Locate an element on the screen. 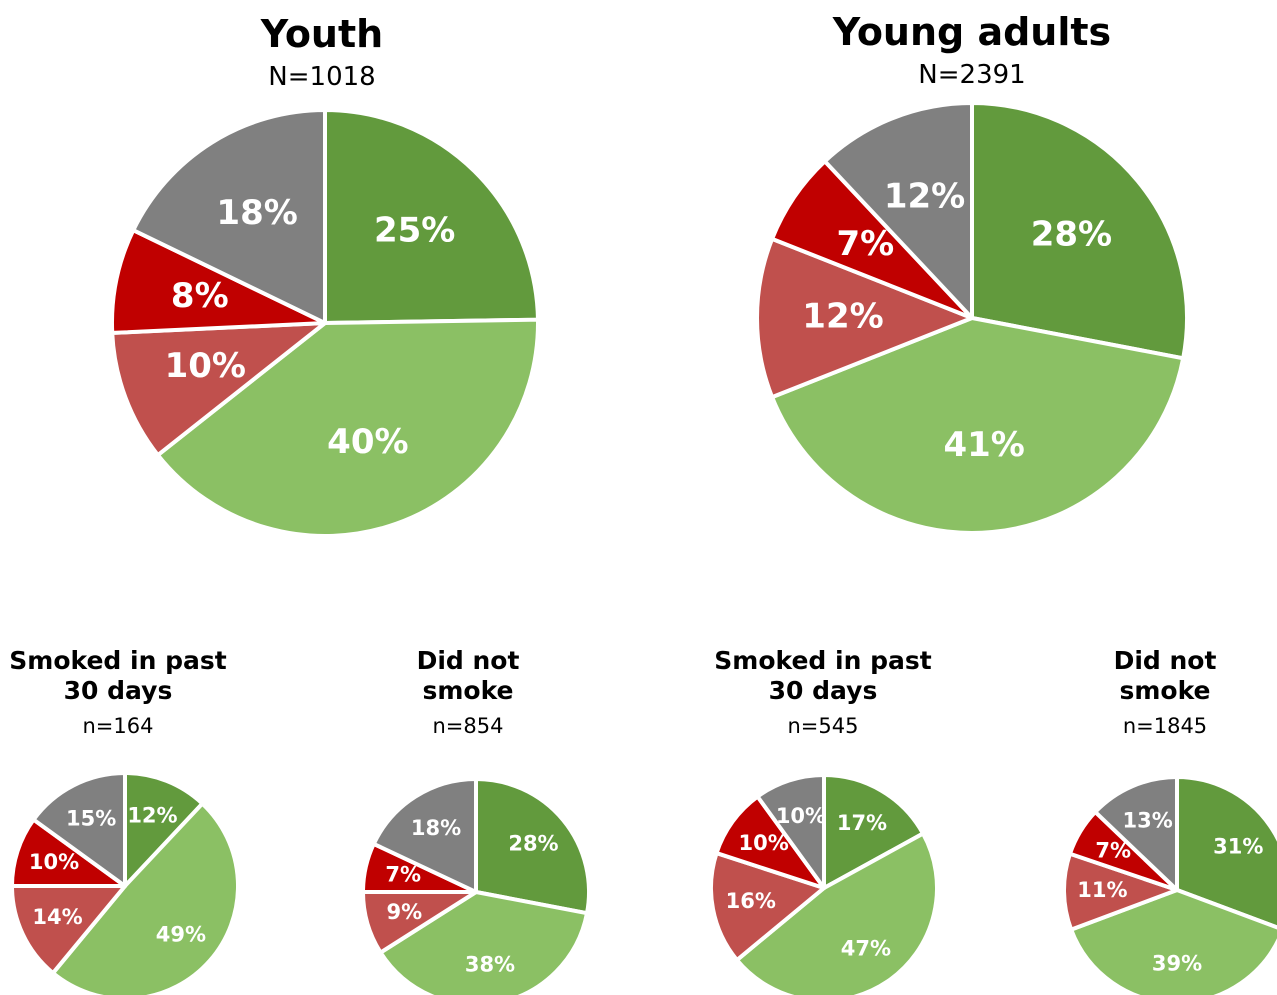 This screenshot has width=1277, height=995. chart-title: Youth is located at coordinates (322, 34).